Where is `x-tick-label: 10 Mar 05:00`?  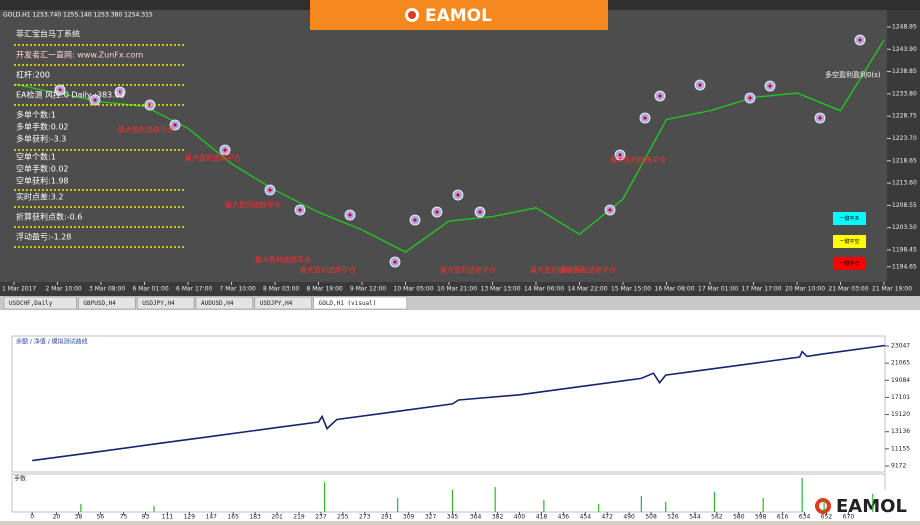
x-tick-label: 10 Mar 05:00 is located at coordinates (414, 289).